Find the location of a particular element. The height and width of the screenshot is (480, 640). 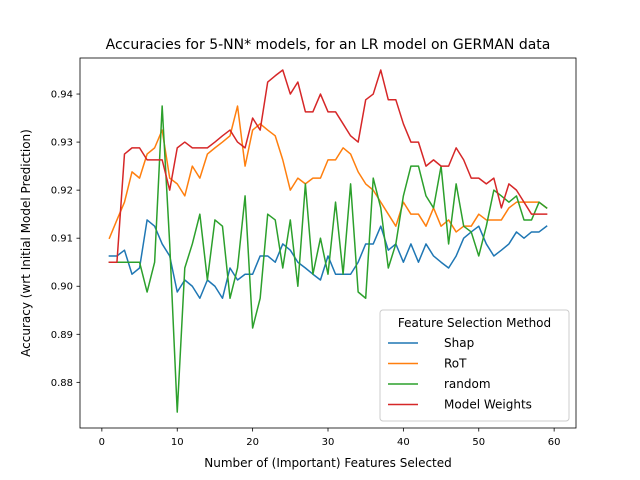

y-axis: 0.88 0.89 0.90 0.91 0.92 0.93 0.94 is located at coordinates (65, 239).